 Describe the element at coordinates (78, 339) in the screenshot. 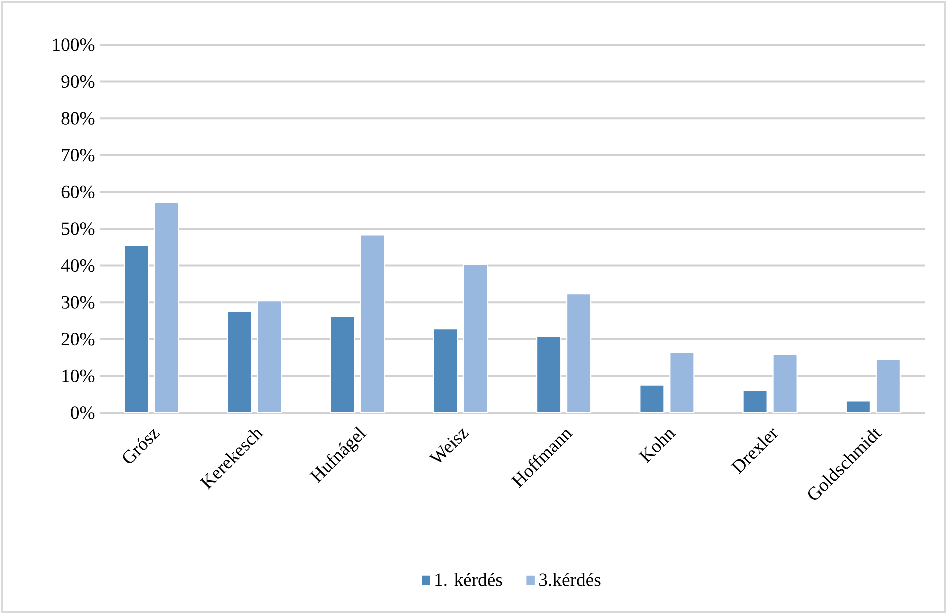

I see `y-tick-label: 20%` at that location.